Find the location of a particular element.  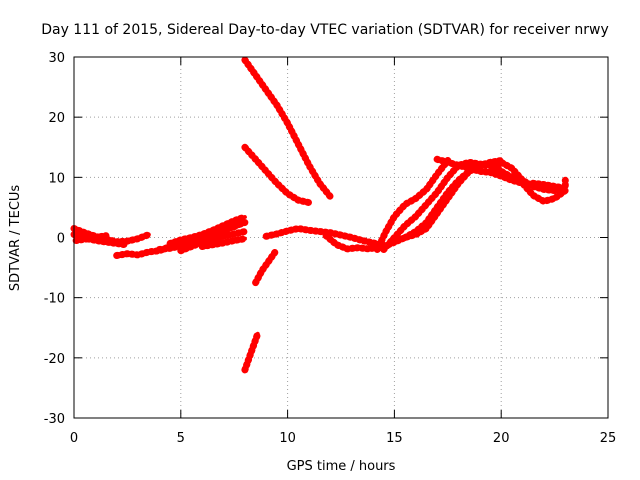

series-14-points is located at coordinates (325, 237).